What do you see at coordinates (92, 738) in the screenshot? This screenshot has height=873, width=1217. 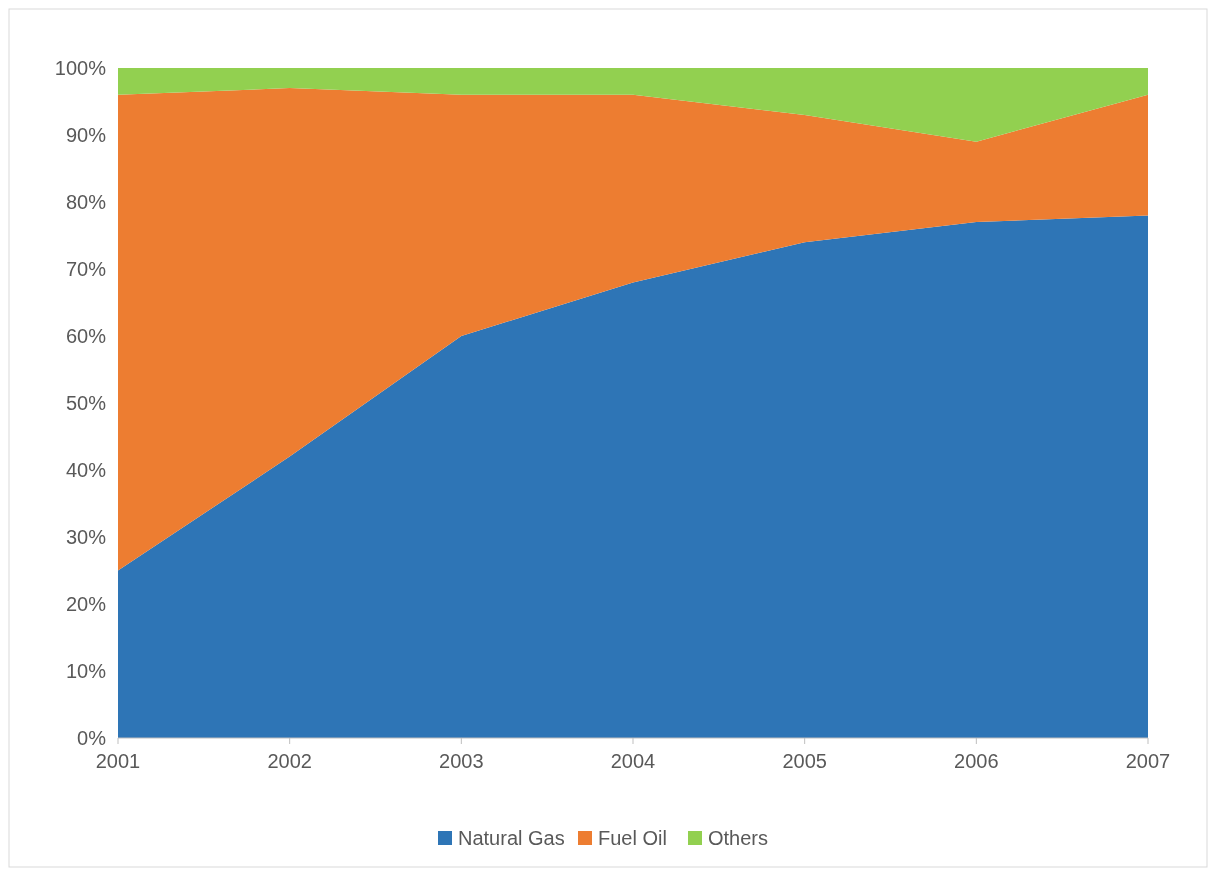 I see `y-tick-label: 0%` at bounding box center [92, 738].